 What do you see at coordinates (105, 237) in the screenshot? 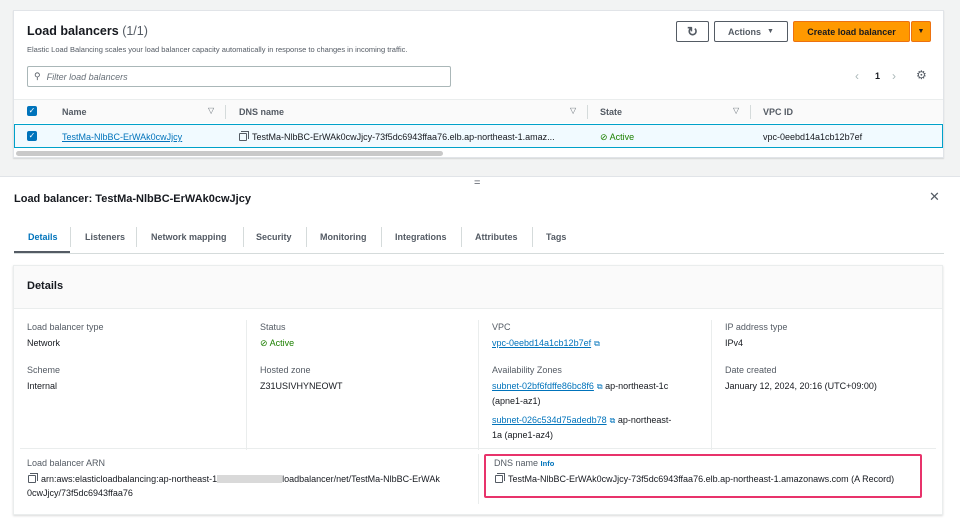
I see `tab-listeners: Listeners` at bounding box center [105, 237].